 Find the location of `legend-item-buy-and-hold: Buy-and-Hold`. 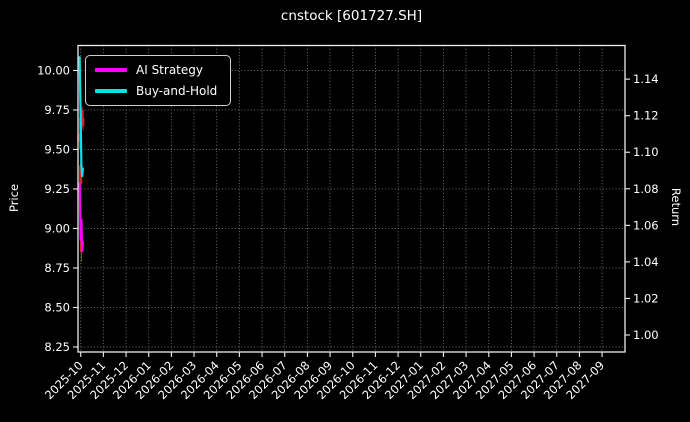

legend-item-buy-and-hold: Buy-and-Hold is located at coordinates (156, 91).